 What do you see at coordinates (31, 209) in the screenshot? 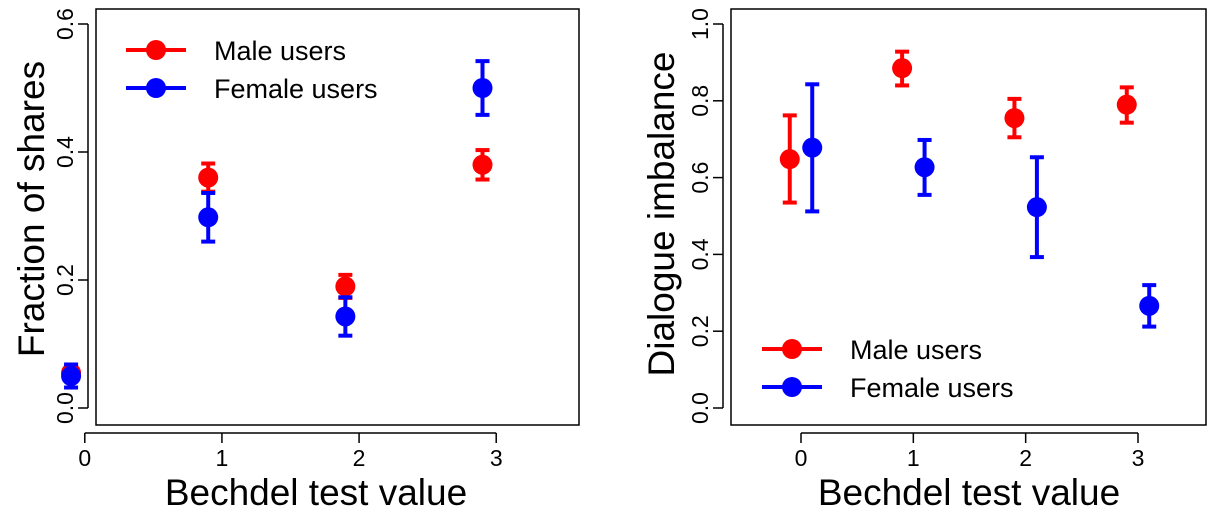
I see `y-axis-title: Fraction of shares` at bounding box center [31, 209].